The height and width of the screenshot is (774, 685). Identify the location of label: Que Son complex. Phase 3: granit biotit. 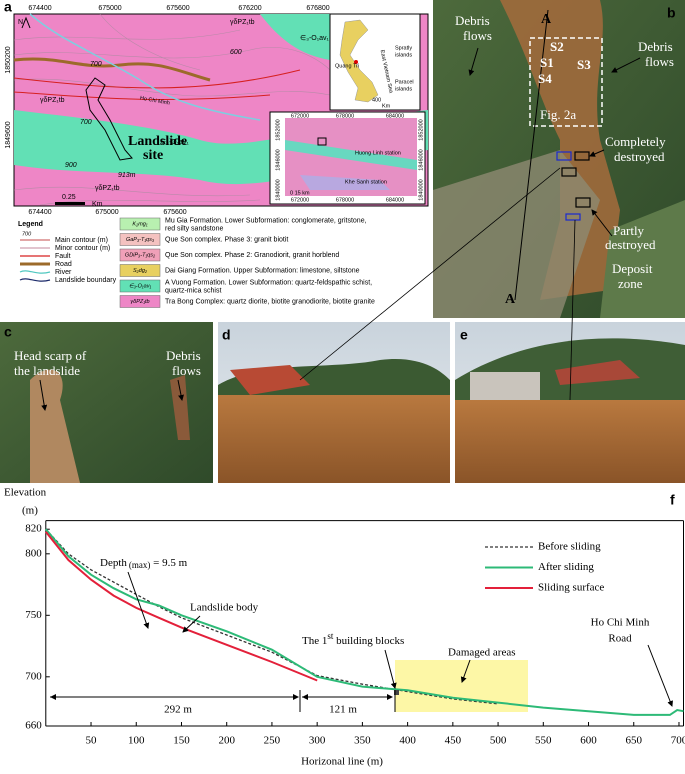
(226, 239).